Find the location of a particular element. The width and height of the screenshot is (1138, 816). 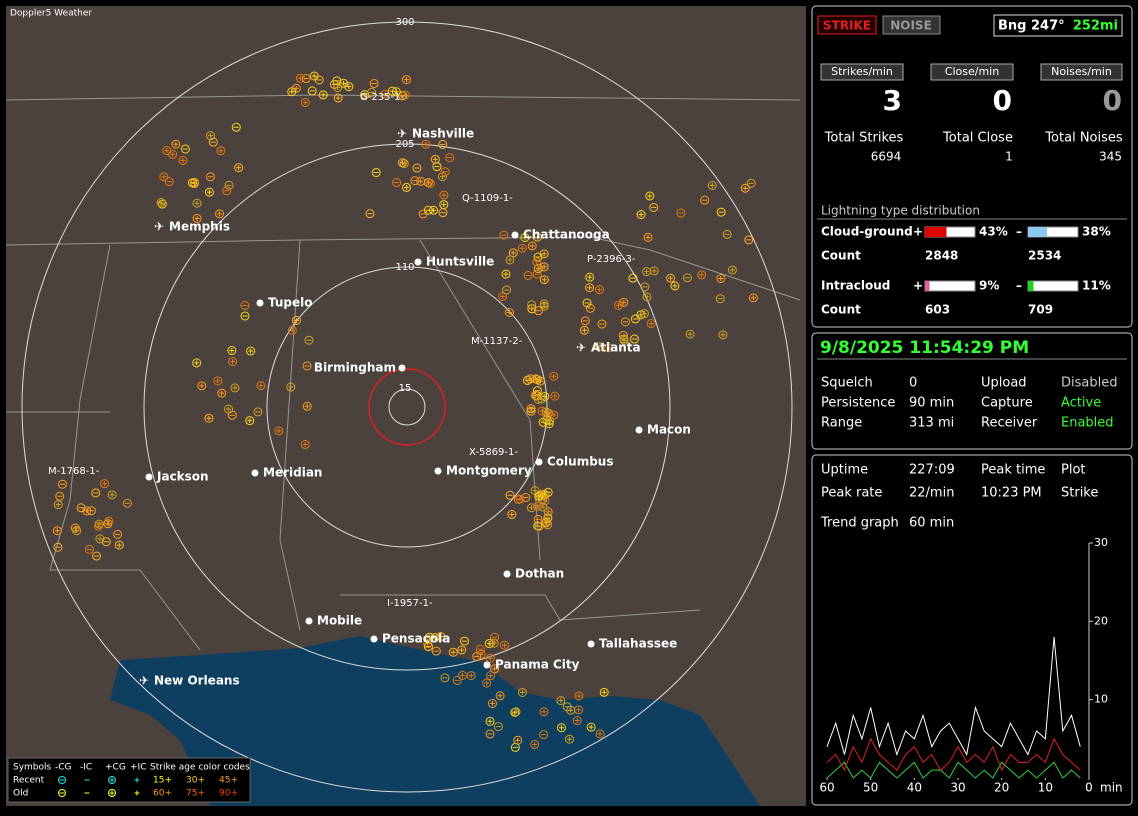

panel is located at coordinates (972, 166).